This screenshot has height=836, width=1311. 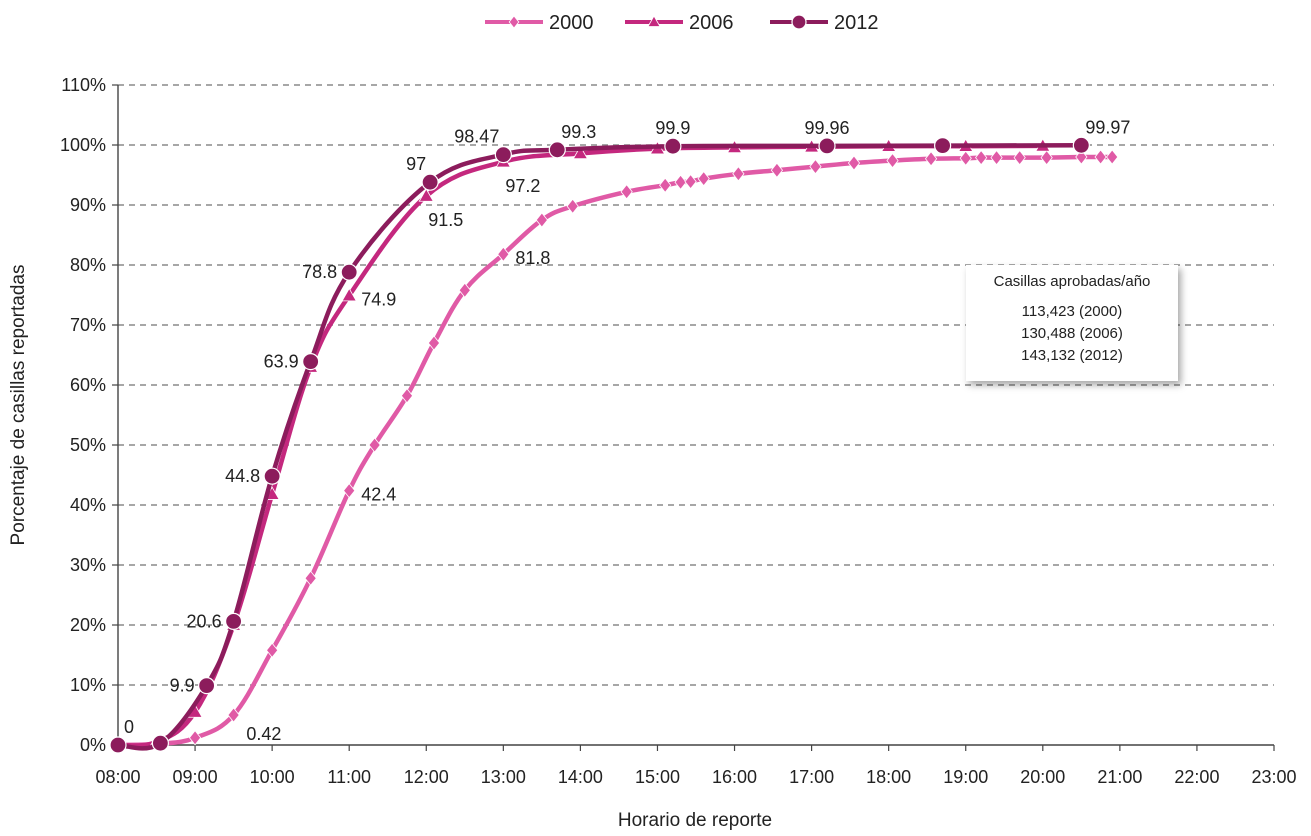 What do you see at coordinates (476, 137) in the screenshot?
I see `data-label-2012: 98.47` at bounding box center [476, 137].